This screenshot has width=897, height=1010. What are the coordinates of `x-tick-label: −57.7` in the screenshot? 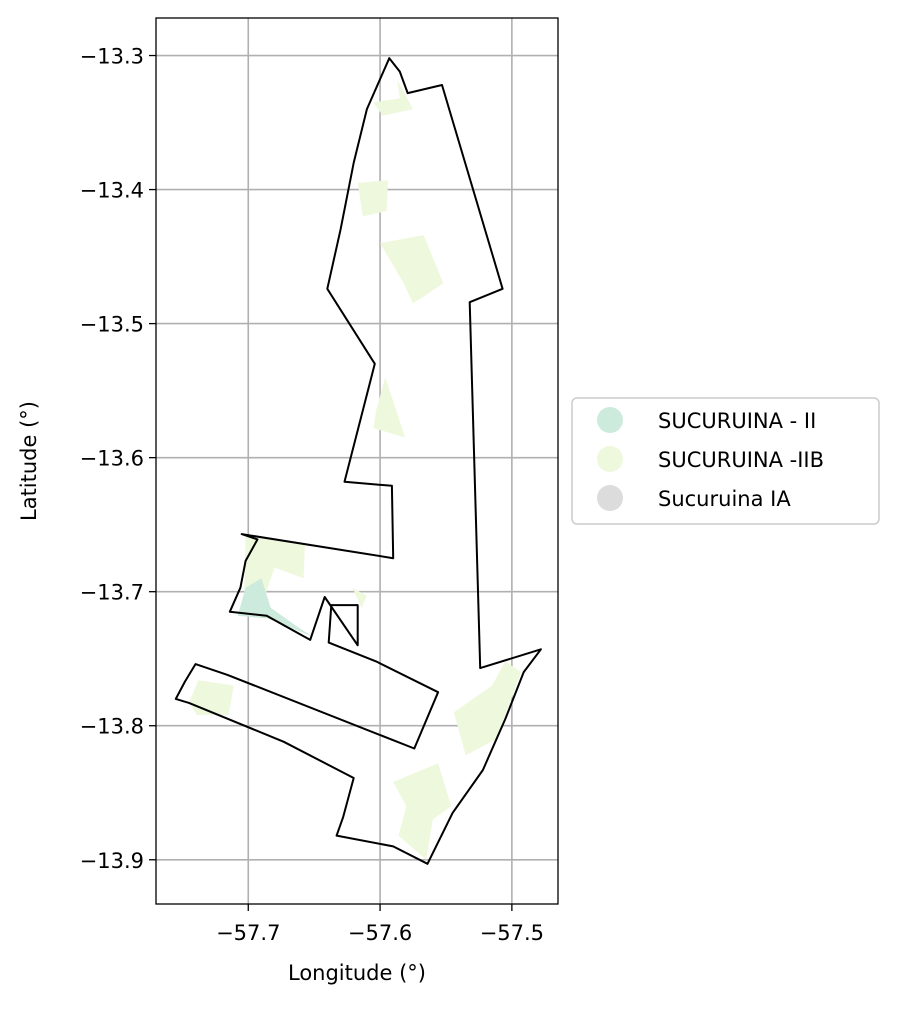 It's located at (248, 933).